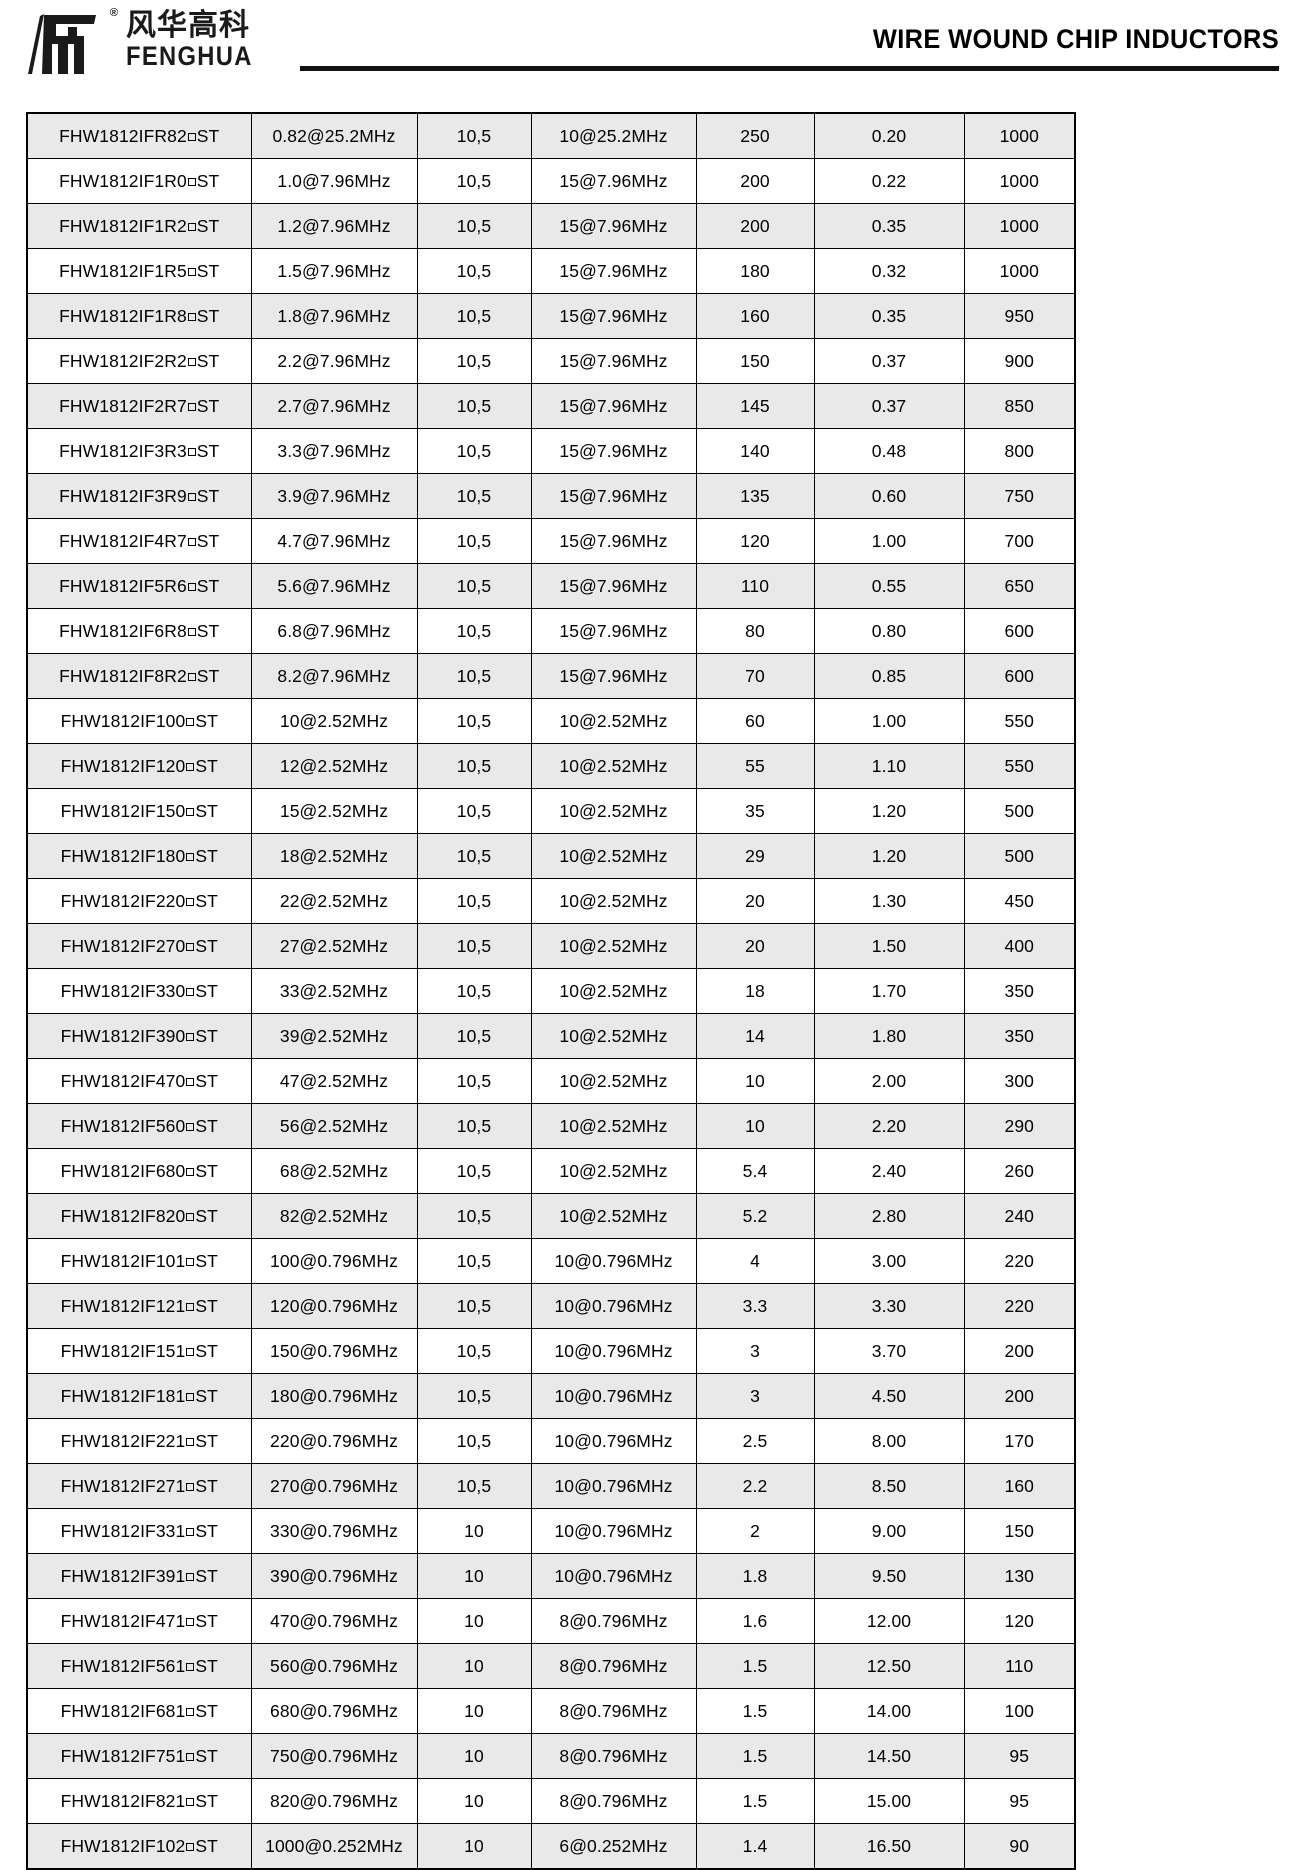 The image size is (1299, 1870). I want to click on cell-inductance: 1.8@7.96MHz, so click(334, 316).